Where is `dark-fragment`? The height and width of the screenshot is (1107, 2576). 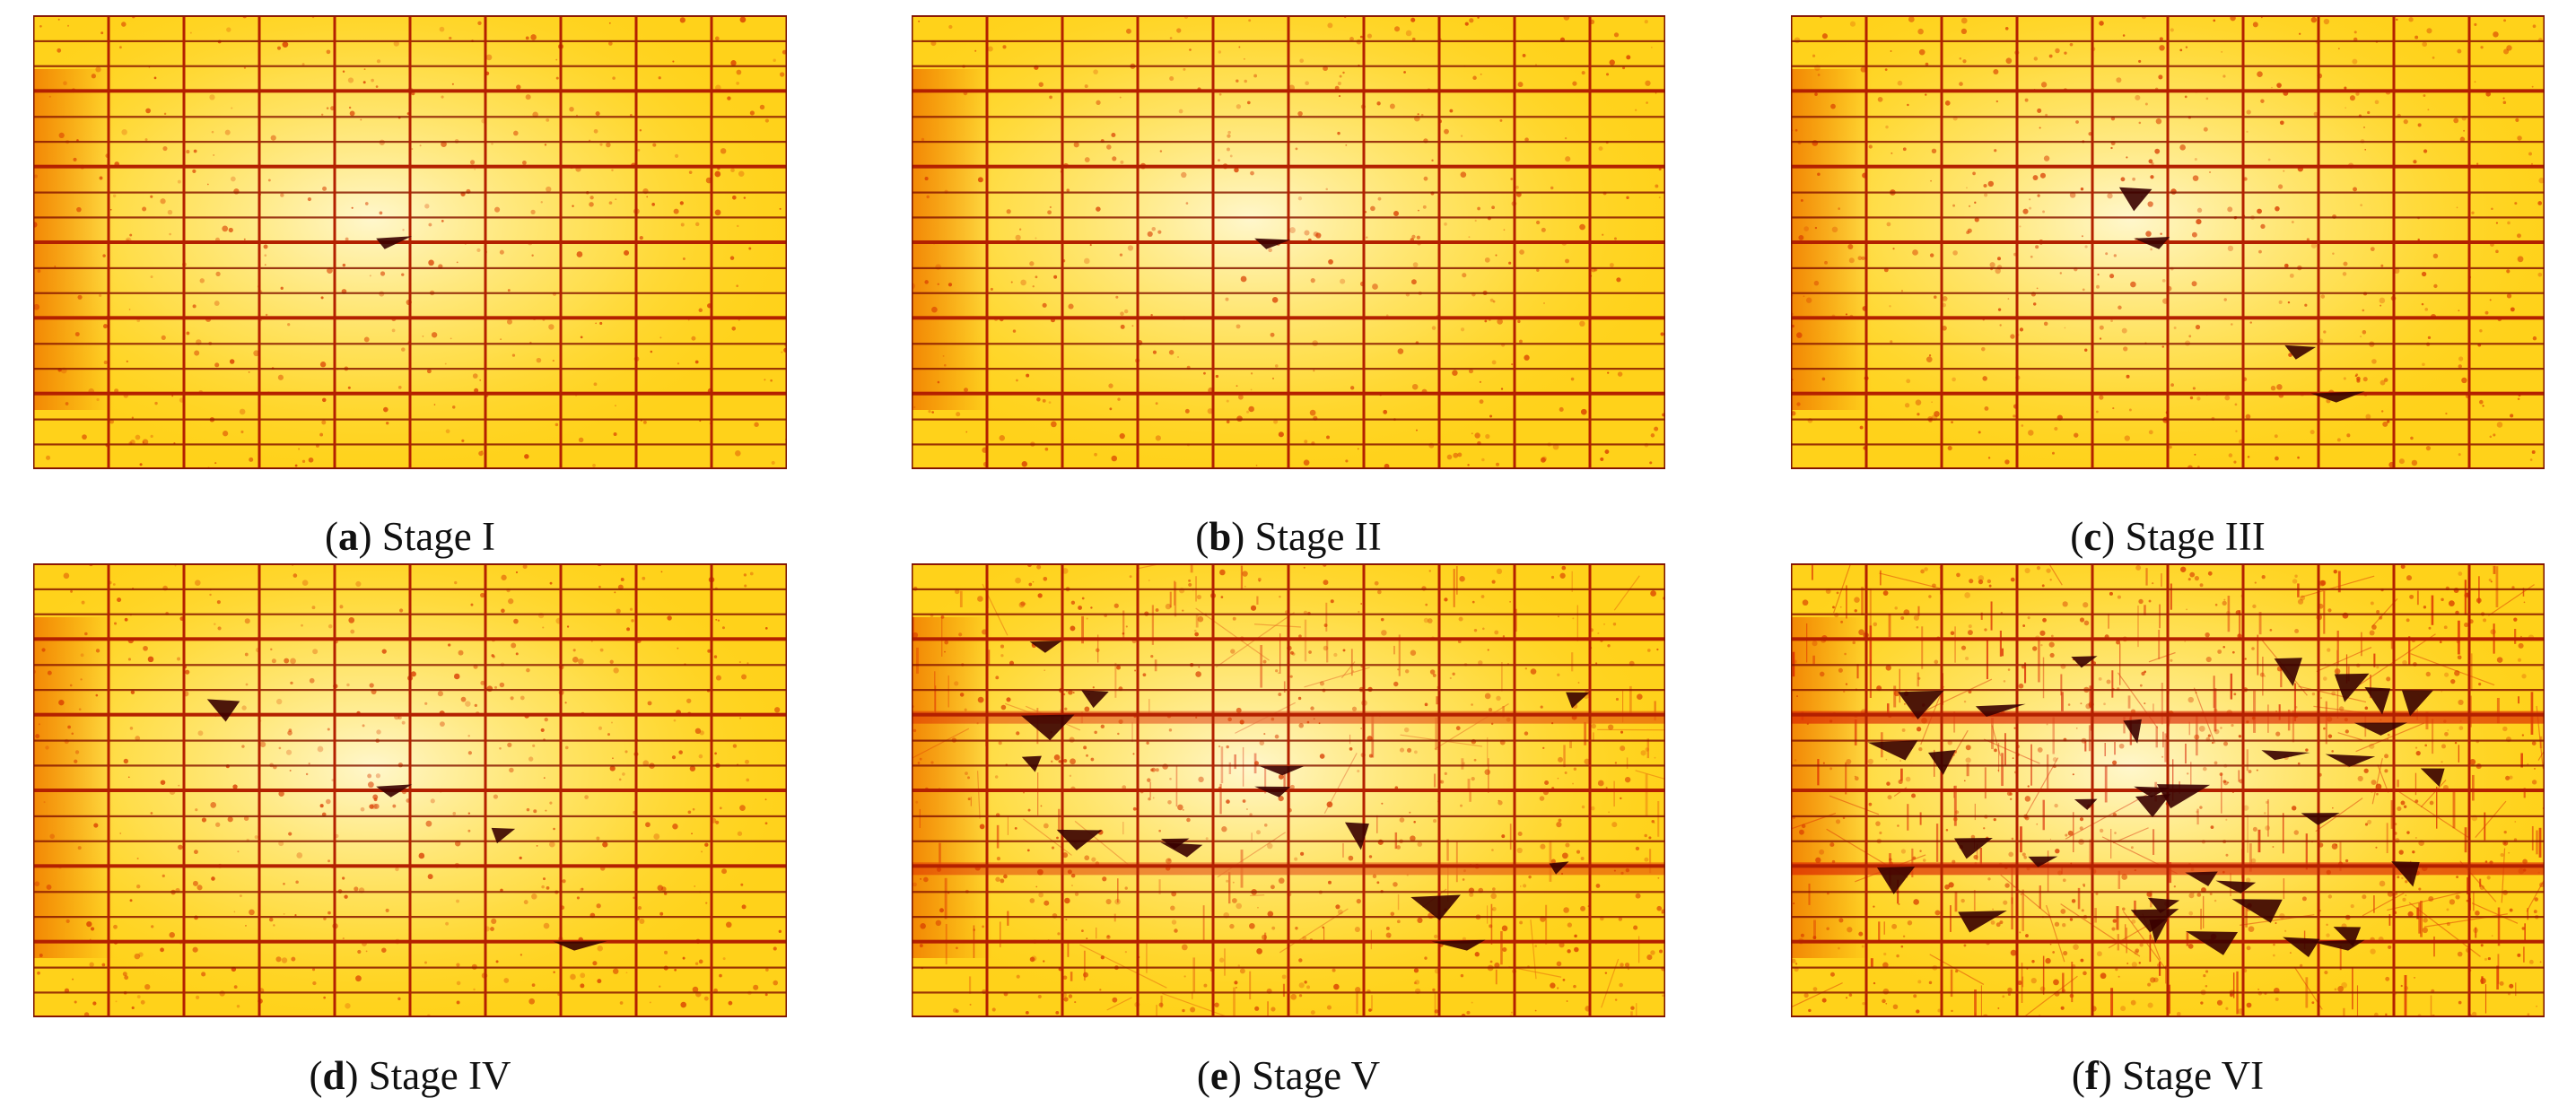 dark-fragment is located at coordinates (2301, 352).